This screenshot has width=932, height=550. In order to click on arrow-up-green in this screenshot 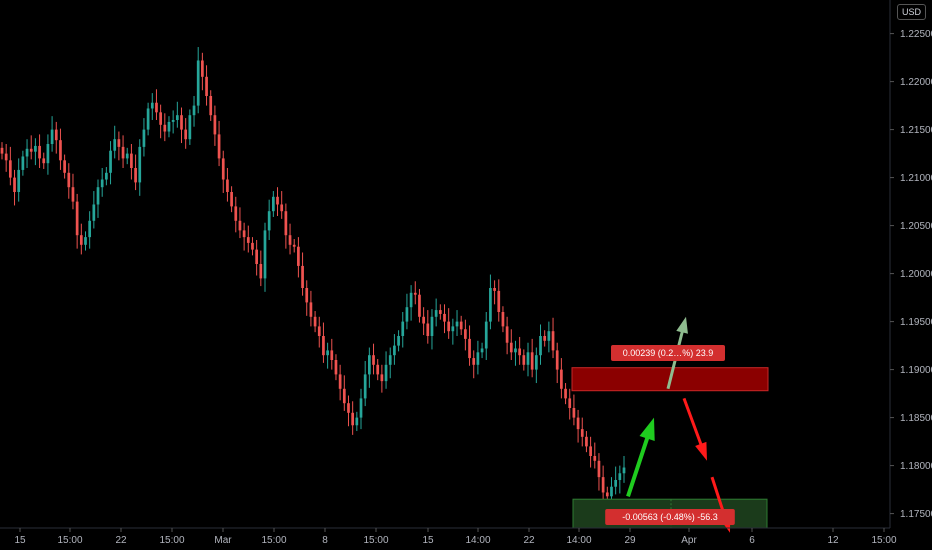, I will do `click(640, 457)`.